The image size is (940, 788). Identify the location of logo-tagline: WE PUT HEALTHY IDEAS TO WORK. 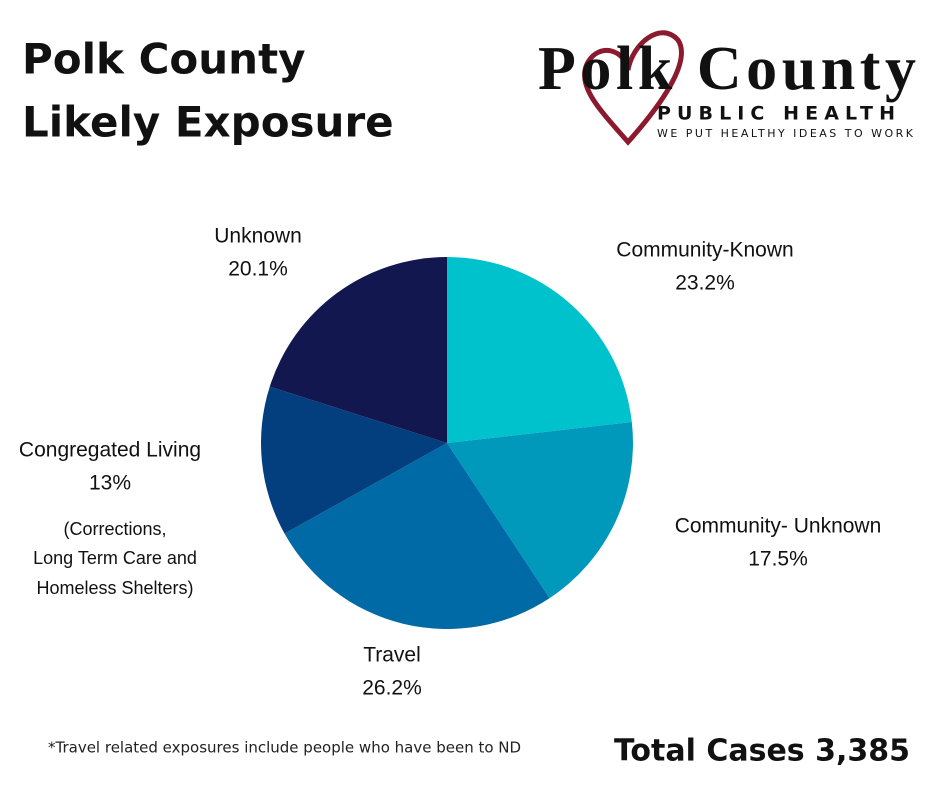
(786, 133).